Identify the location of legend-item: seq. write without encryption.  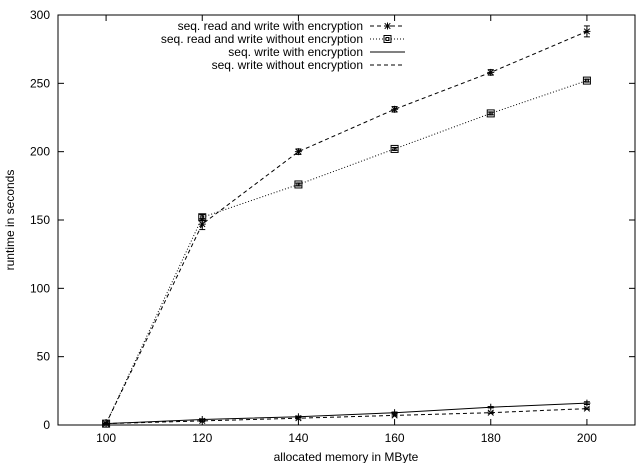
(308, 65).